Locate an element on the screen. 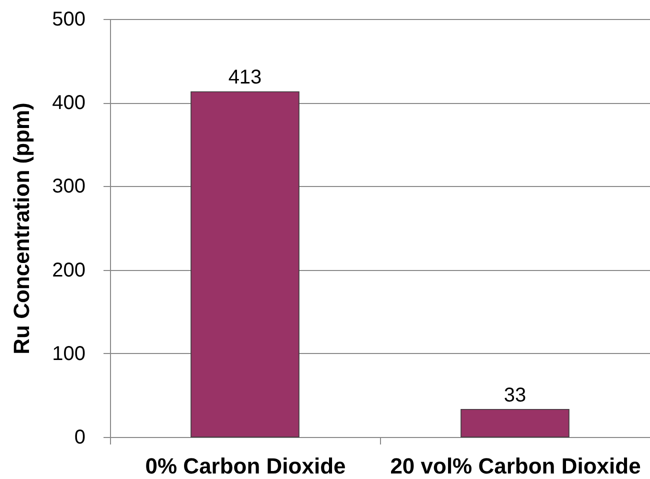 This screenshot has width=650, height=479. data-label: 413 is located at coordinates (245, 77).